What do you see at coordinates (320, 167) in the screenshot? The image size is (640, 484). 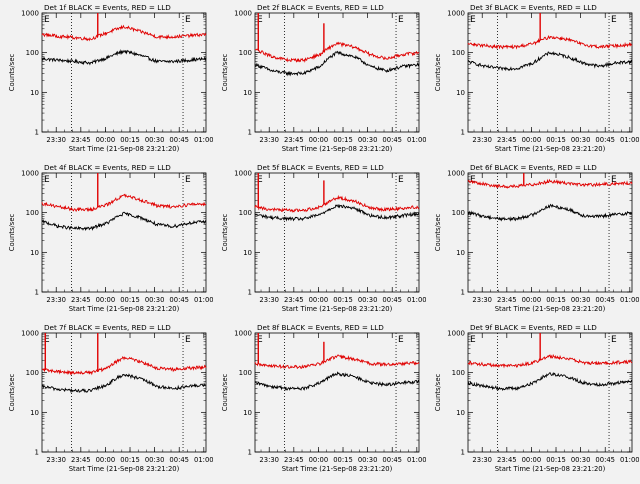 I see `chart-title: Det 5f BLACK = Events, RED = LLD` at bounding box center [320, 167].